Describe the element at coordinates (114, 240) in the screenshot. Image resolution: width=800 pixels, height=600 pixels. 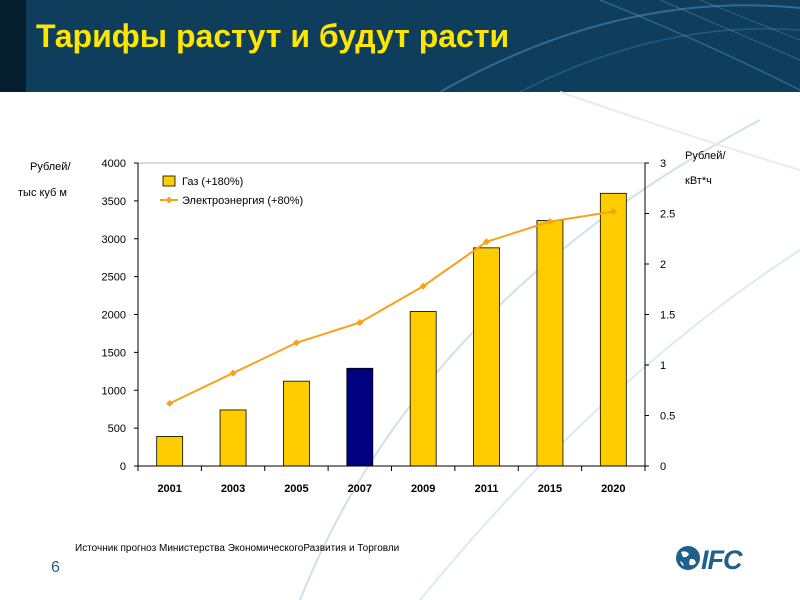
I see `left-tick-label: 3000` at that location.